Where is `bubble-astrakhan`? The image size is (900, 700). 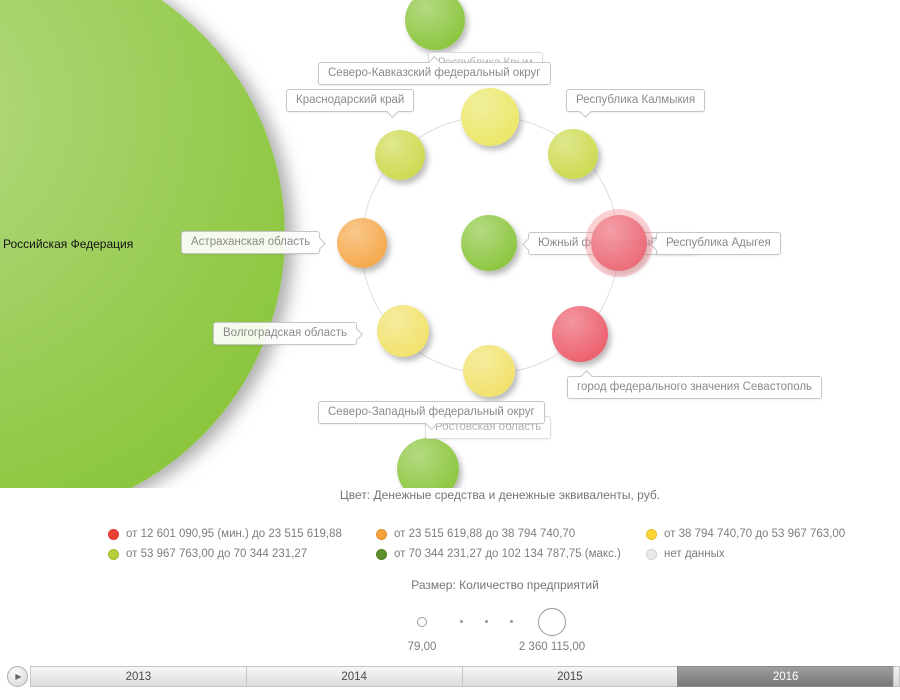 bubble-astrakhan is located at coordinates (362, 243).